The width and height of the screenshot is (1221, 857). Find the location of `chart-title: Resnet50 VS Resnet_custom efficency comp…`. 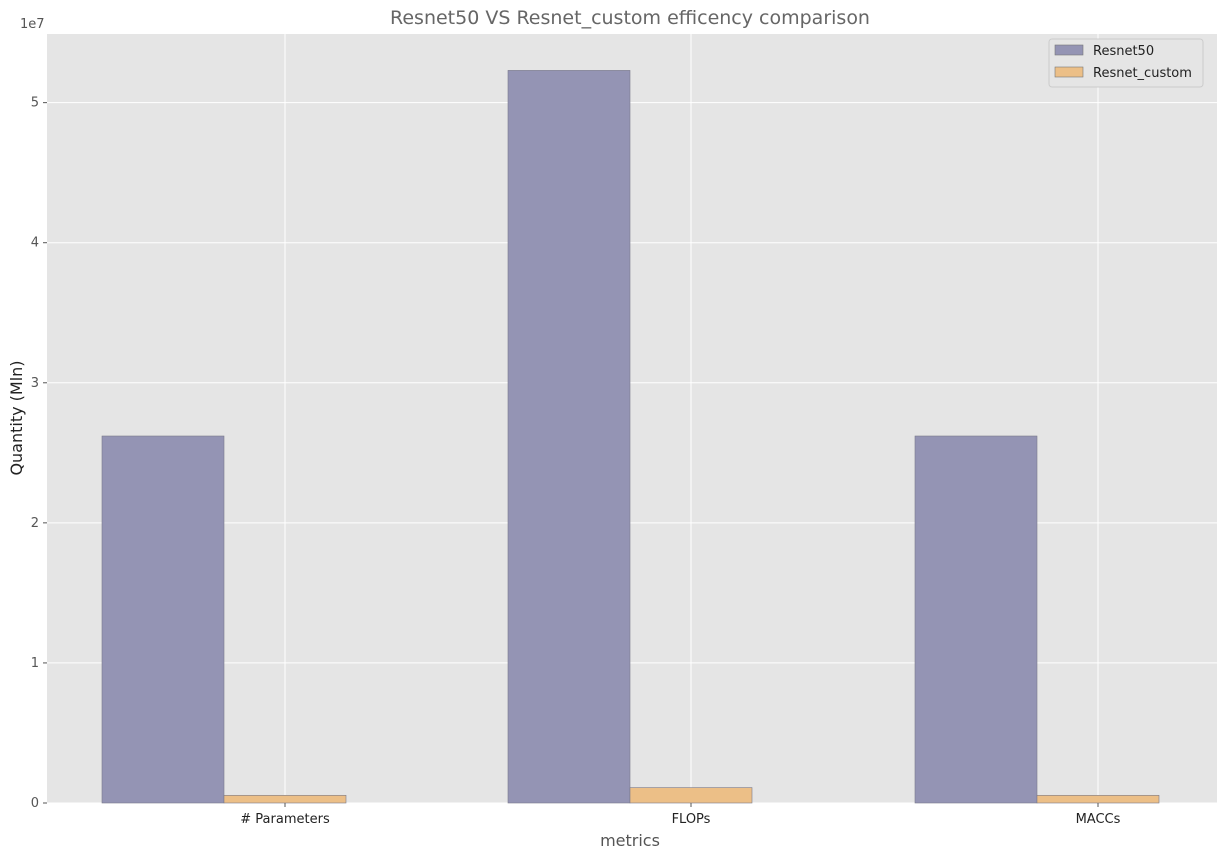

chart-title: Resnet50 VS Resnet_custom efficency comp… is located at coordinates (630, 18).